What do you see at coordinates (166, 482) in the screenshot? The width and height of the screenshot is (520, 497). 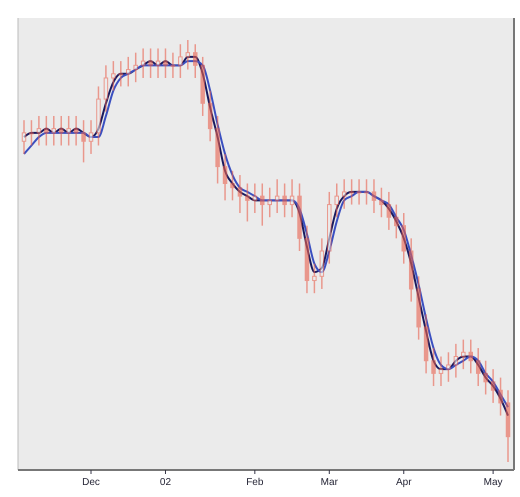 I see `x-tick-label: 02` at bounding box center [166, 482].